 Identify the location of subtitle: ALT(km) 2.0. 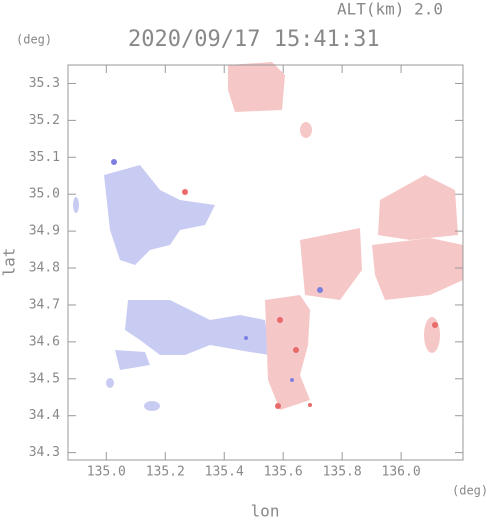
(390, 9).